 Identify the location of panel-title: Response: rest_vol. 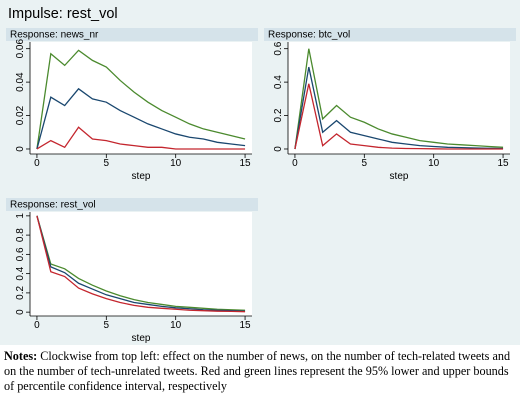
(53, 205).